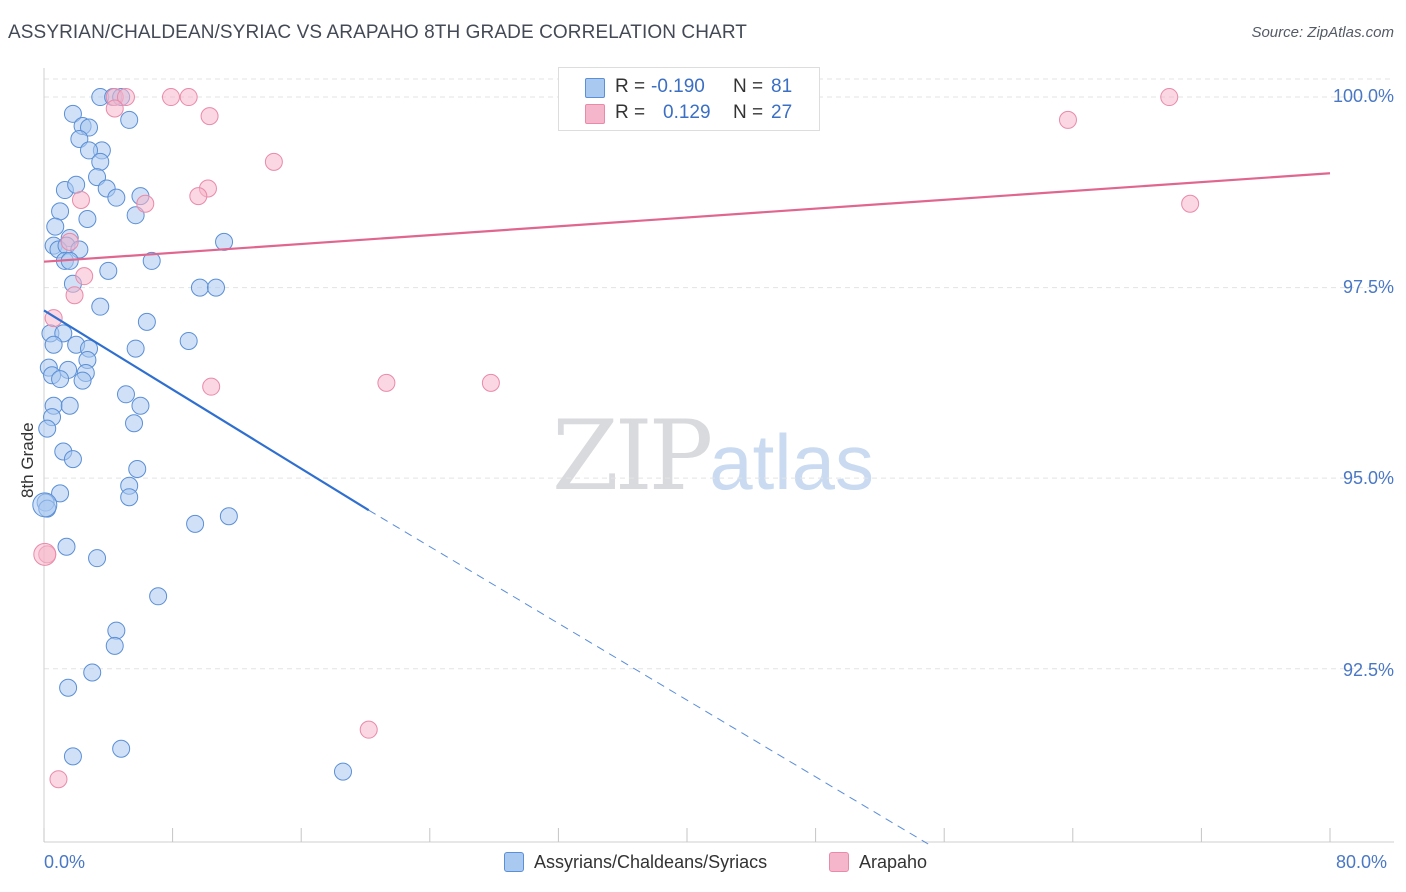 The height and width of the screenshot is (892, 1406). I want to click on stats-legend: R = -0.190 N = 81 R = 0.129 N = 27, so click(689, 99).